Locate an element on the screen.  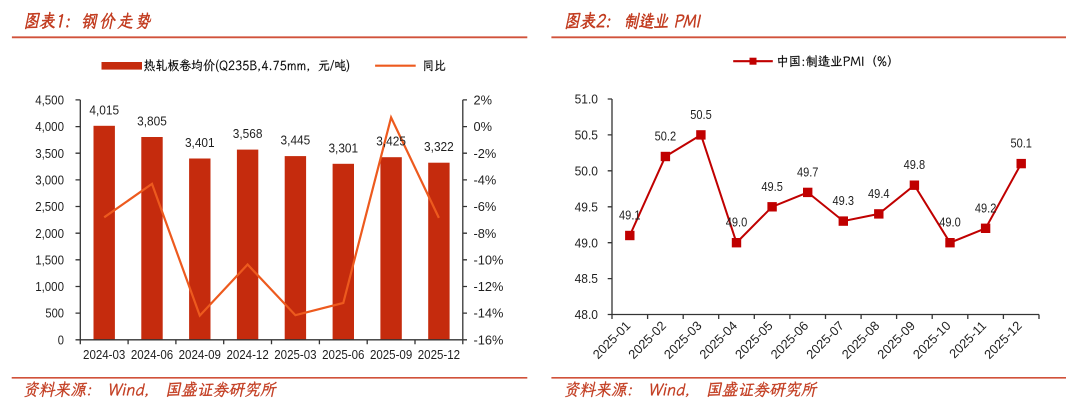
svg-text: 49.2 is located at coordinates (986, 207).